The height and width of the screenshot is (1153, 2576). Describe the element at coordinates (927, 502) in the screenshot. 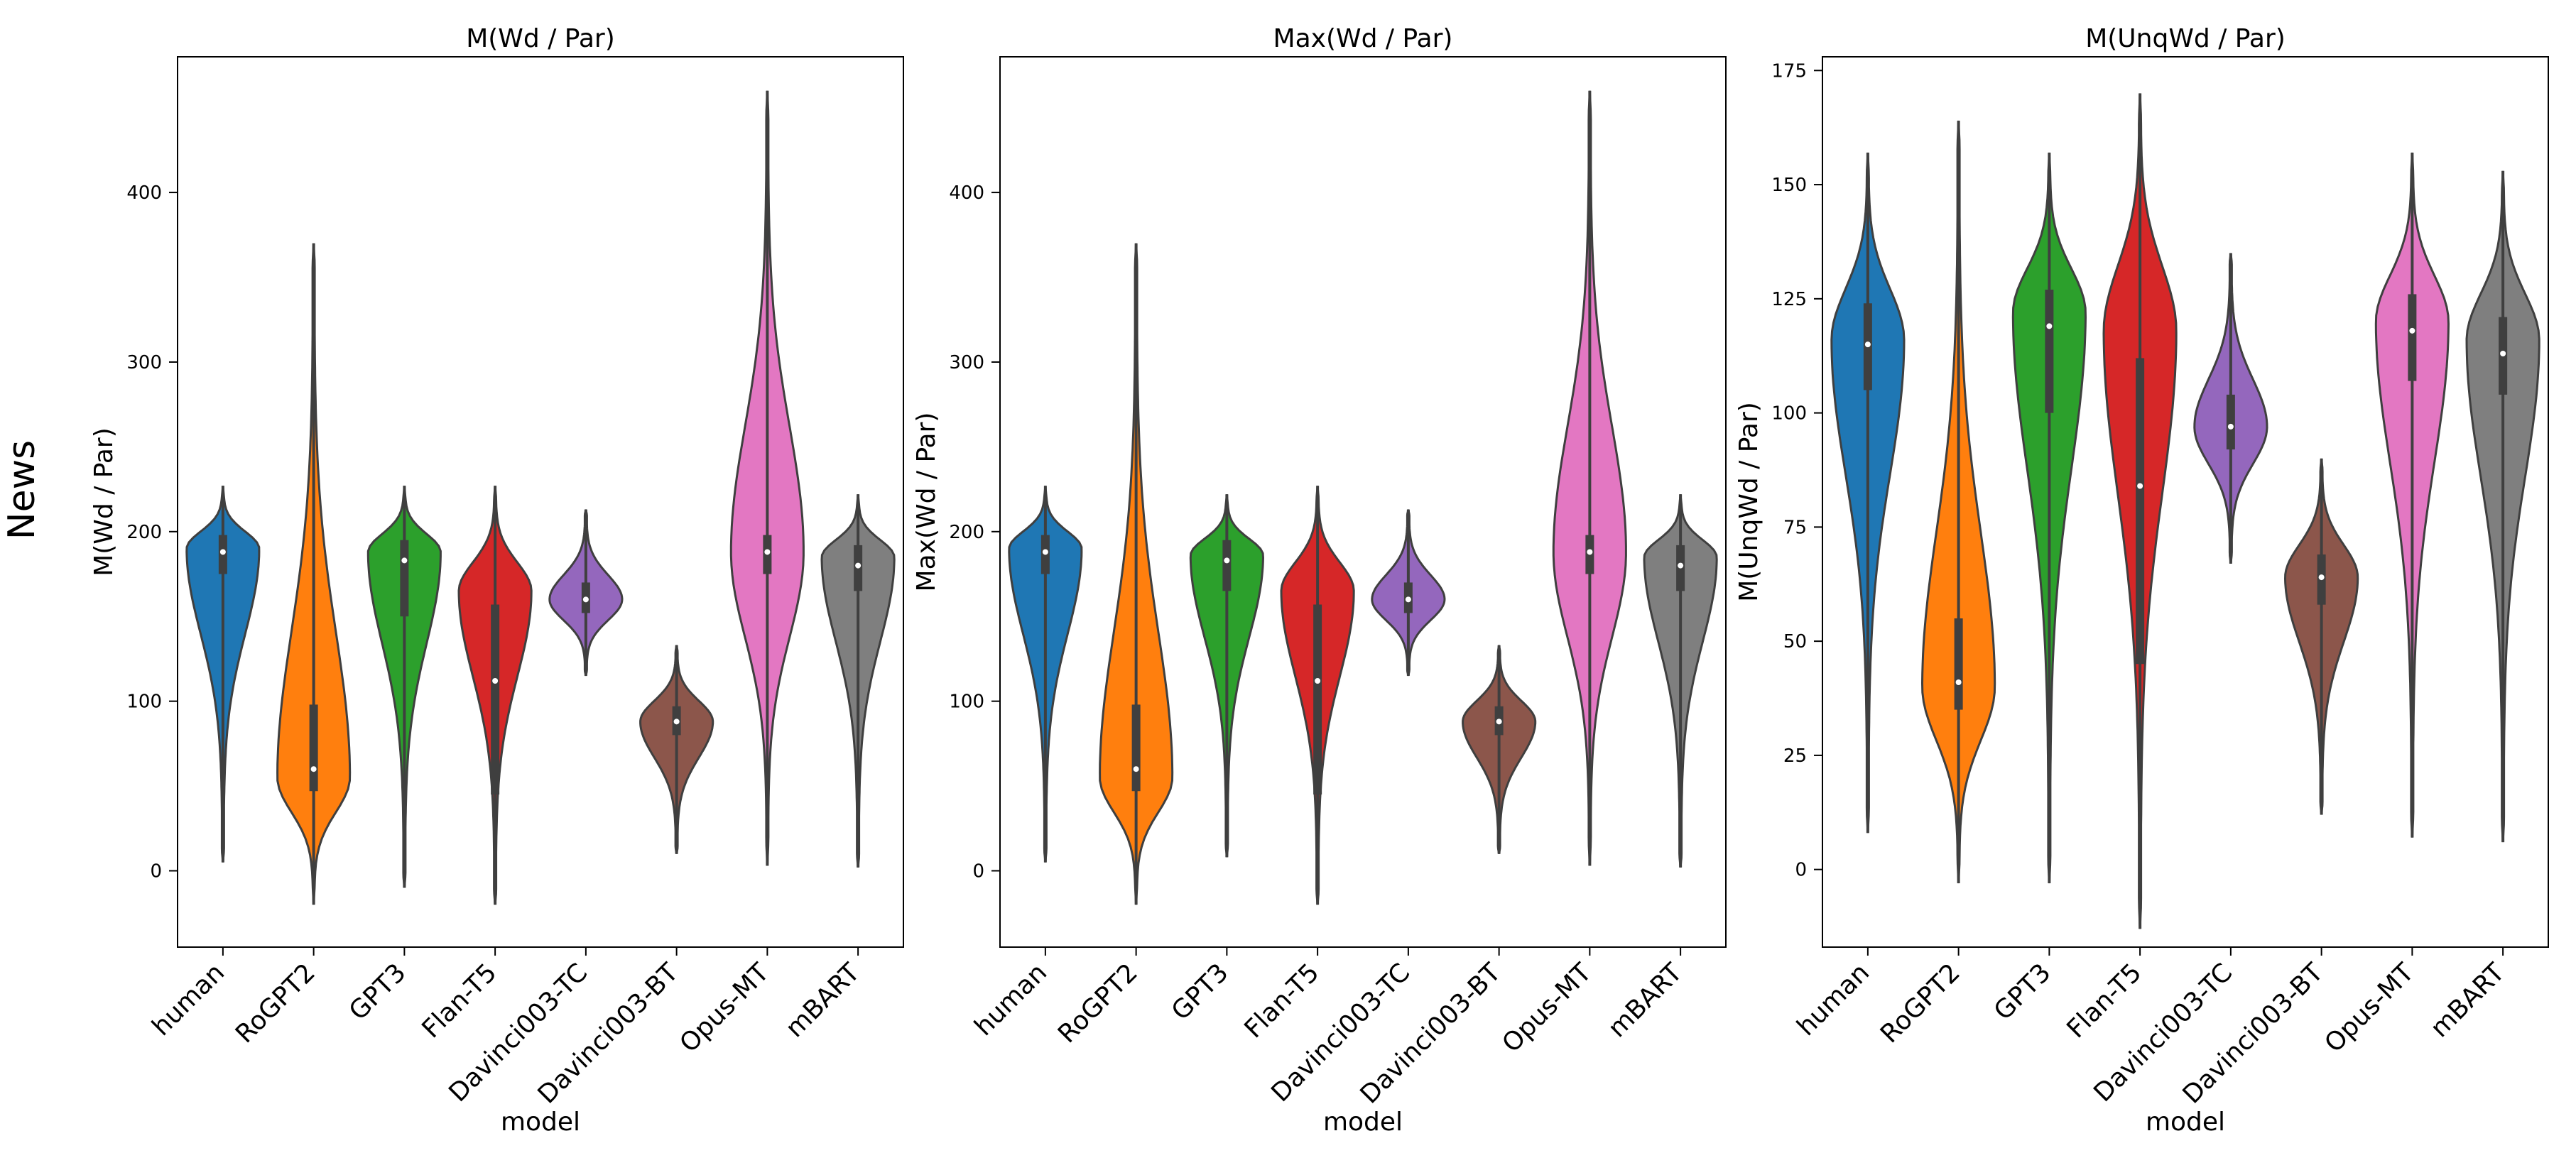

I see `y-axis-label: Max(Wd / Par)` at that location.